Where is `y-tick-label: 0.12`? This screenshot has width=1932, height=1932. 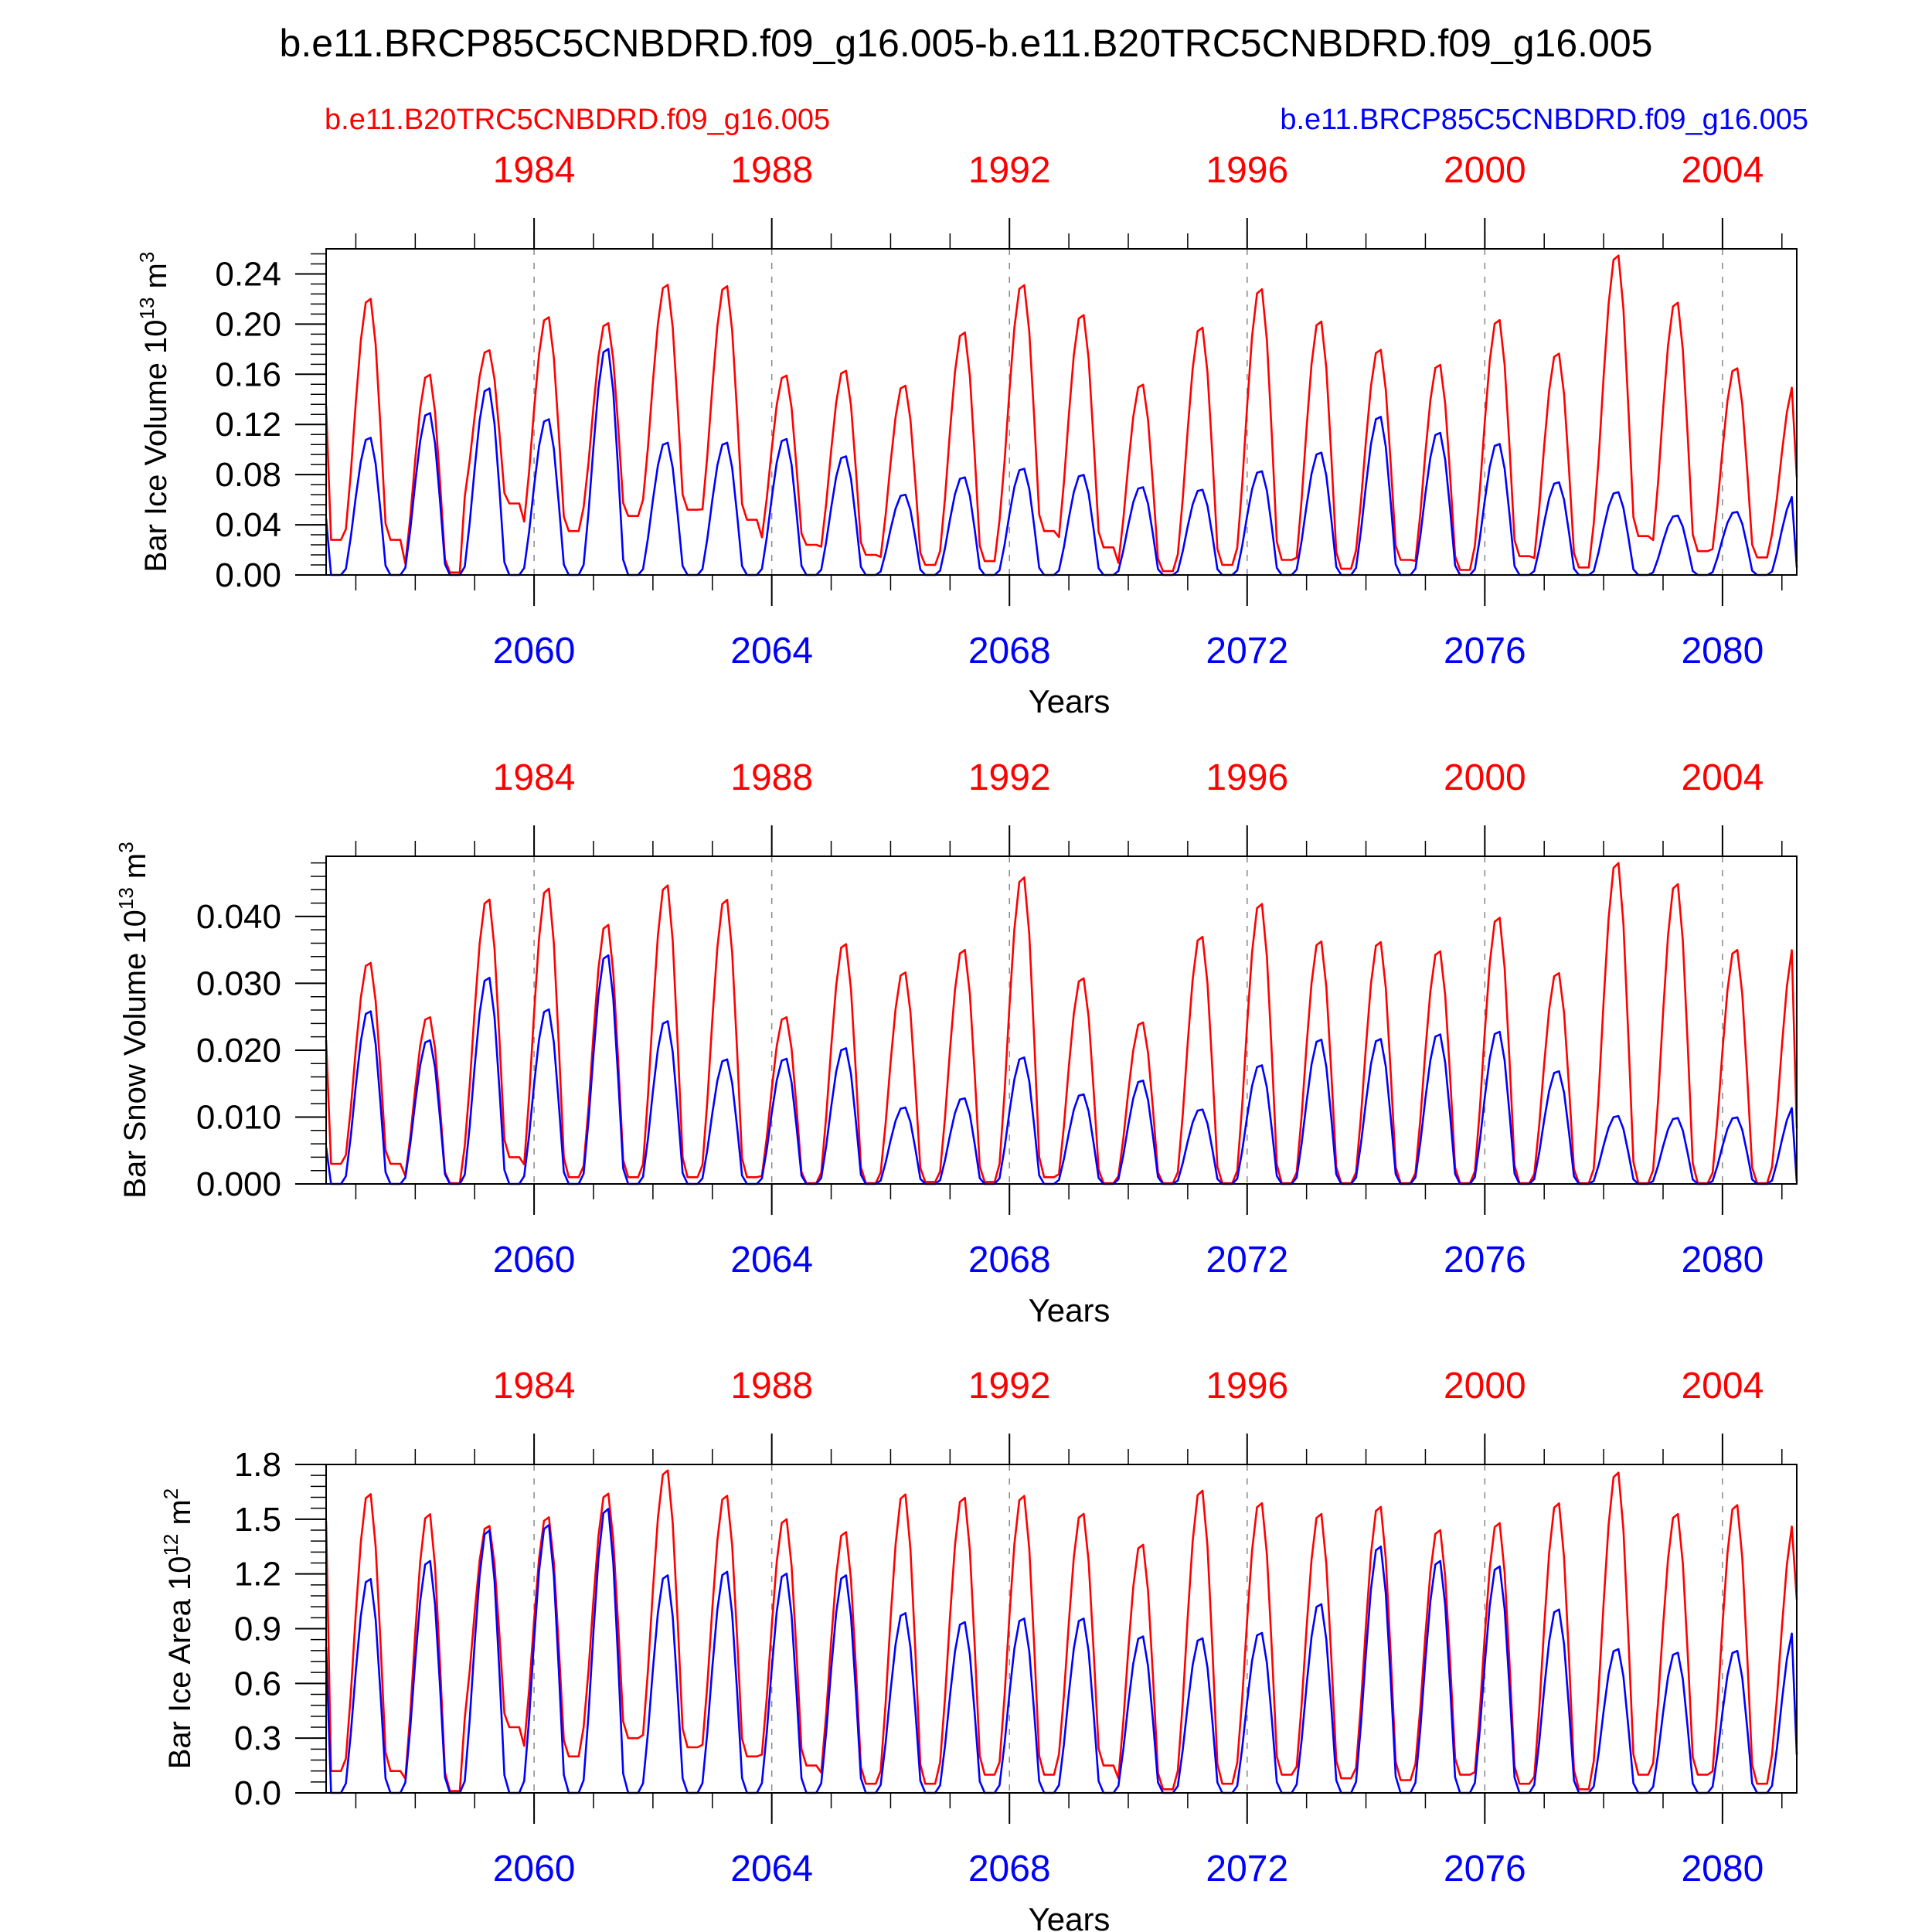 y-tick-label: 0.12 is located at coordinates (248, 425).